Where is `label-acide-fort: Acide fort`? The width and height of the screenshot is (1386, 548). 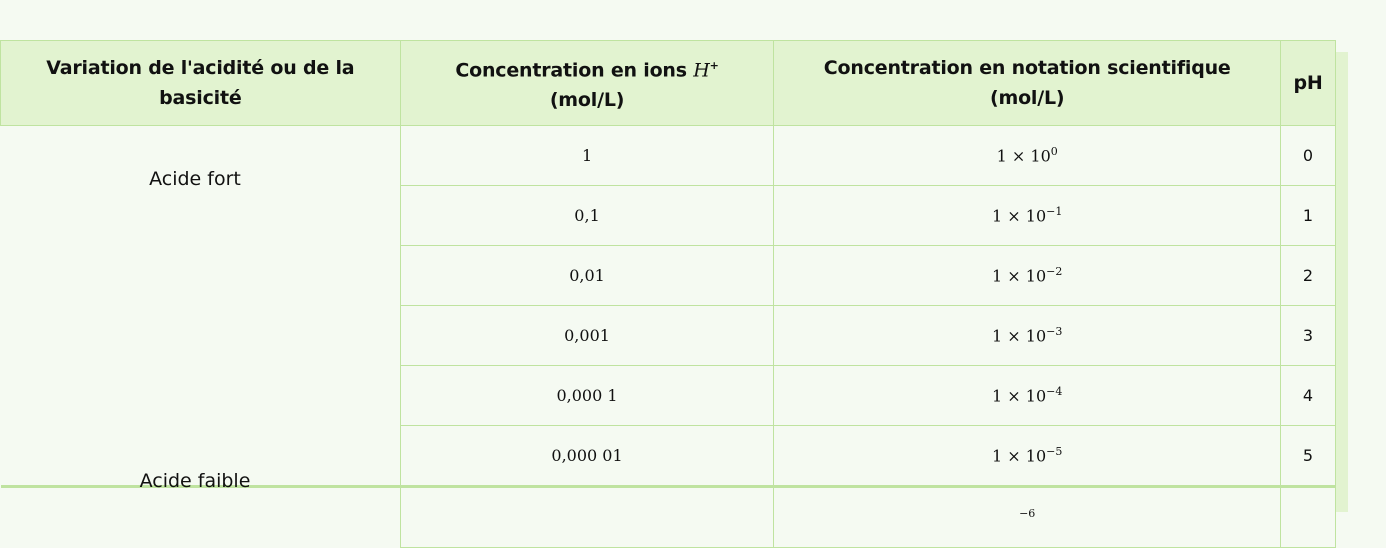 label-acide-fort: Acide fort is located at coordinates (195, 179).